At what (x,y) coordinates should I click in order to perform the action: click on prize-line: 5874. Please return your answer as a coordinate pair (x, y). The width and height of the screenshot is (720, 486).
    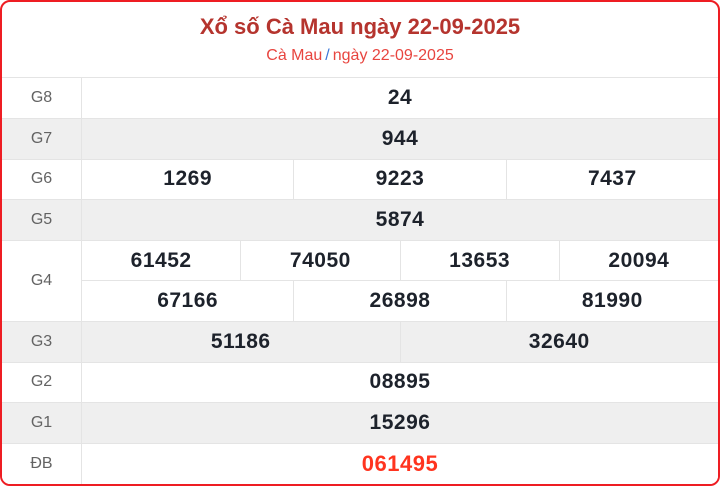
    Looking at the image, I should click on (400, 220).